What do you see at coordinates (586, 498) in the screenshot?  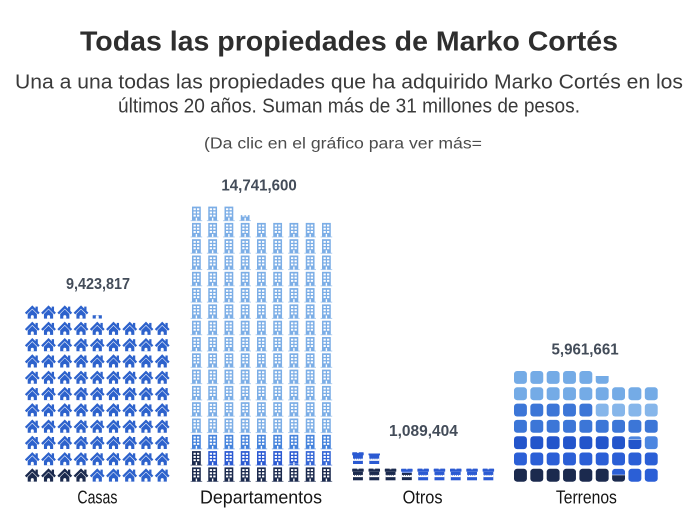 I see `svg-text: Terrenos` at bounding box center [586, 498].